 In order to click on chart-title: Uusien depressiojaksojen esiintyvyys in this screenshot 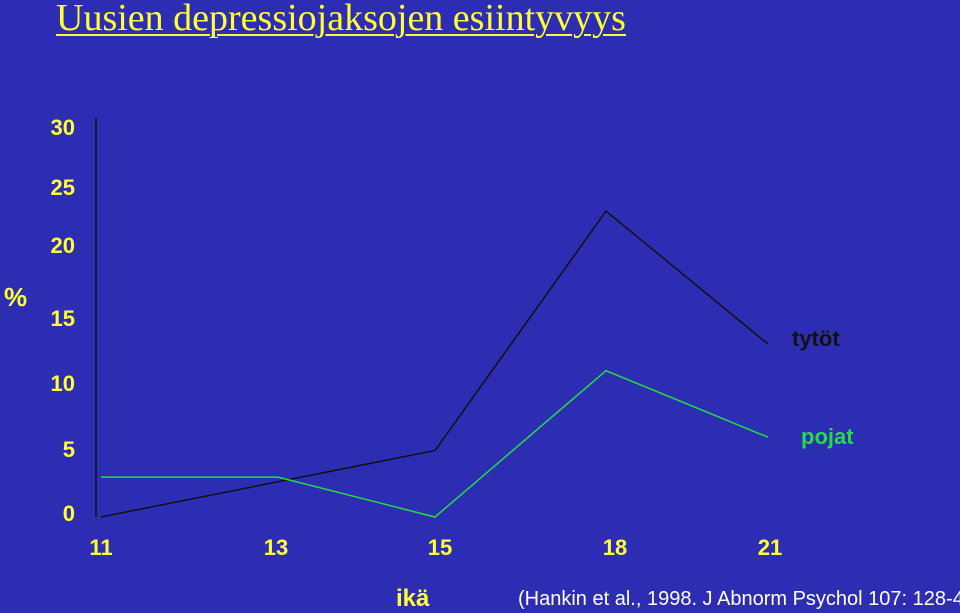, I will do `click(341, 19)`.